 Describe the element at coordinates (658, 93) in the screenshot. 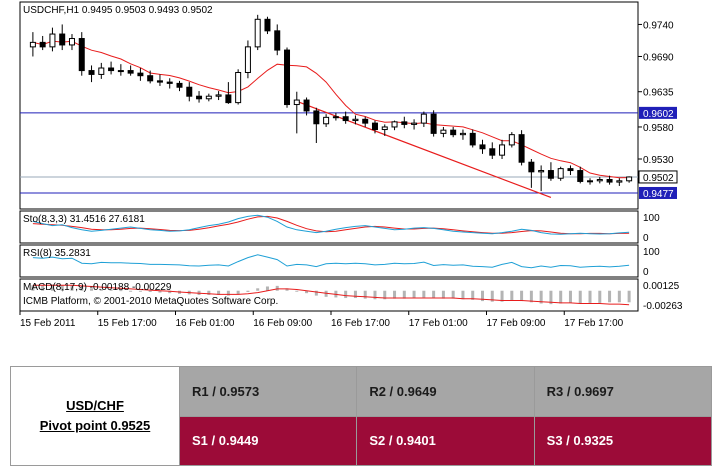

I see `price-tick-label: 0.9635` at that location.